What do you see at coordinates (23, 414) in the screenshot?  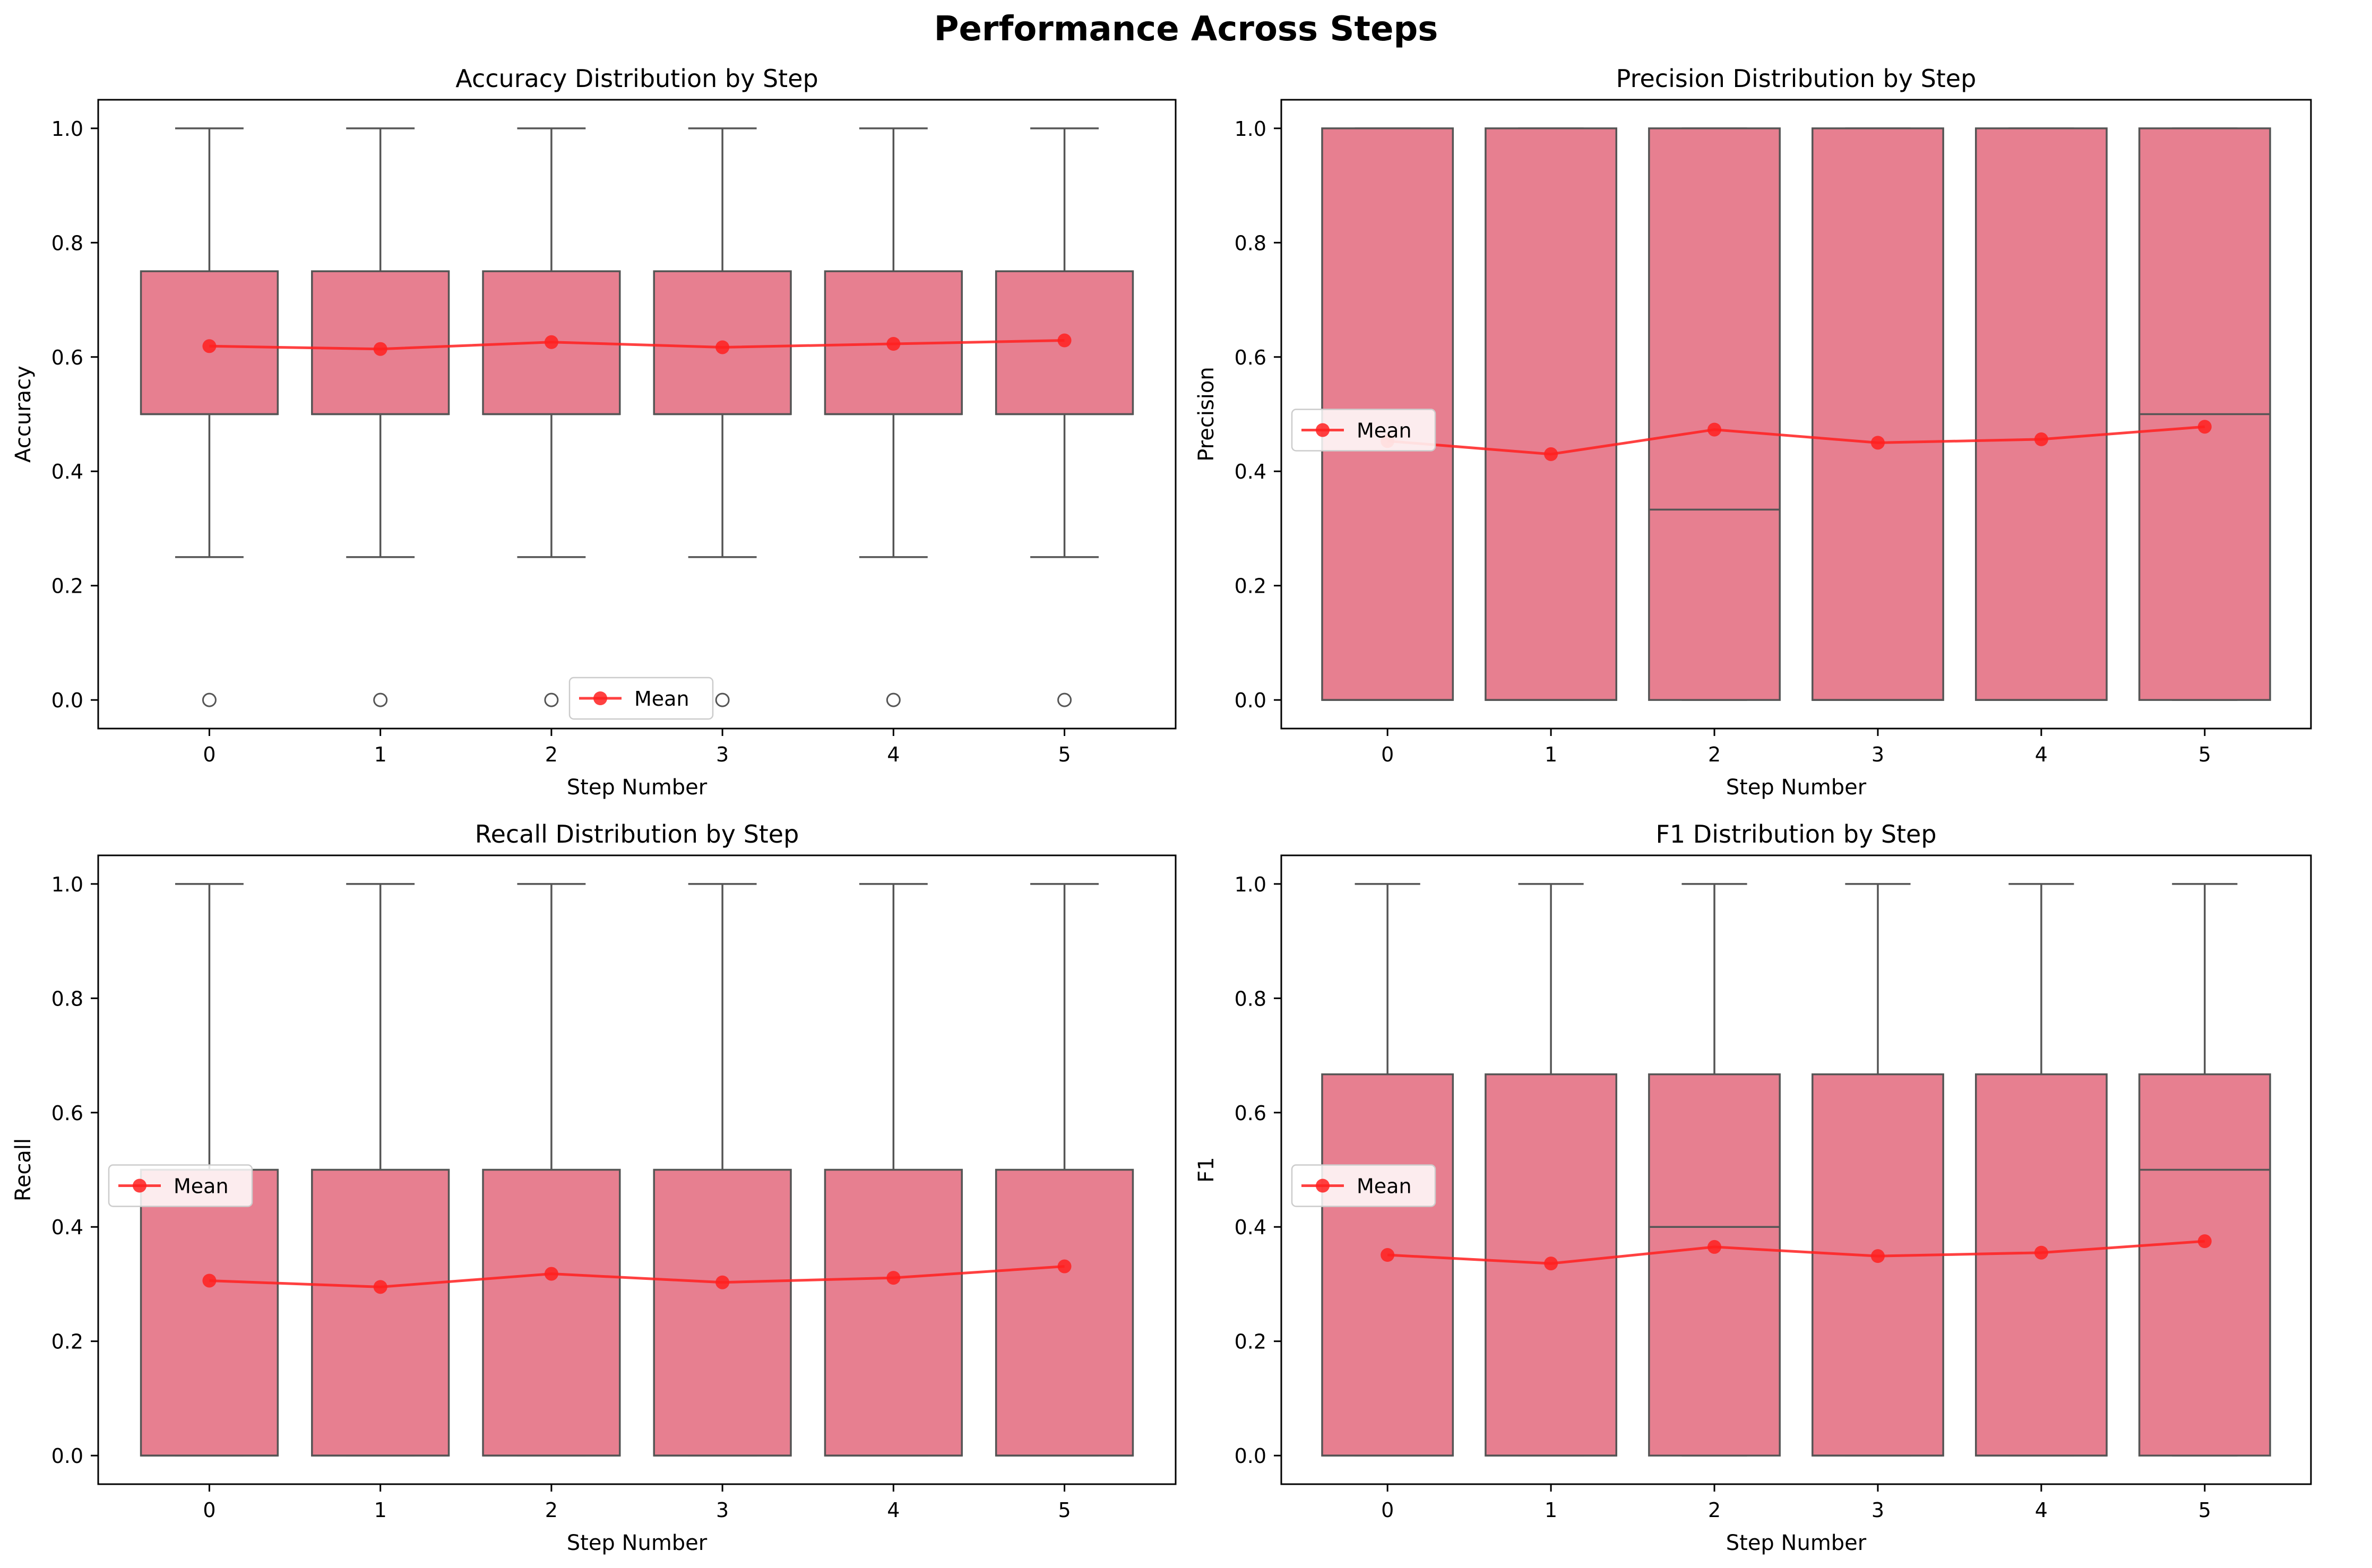 I see `y-axis-label: Accuracy` at bounding box center [23, 414].